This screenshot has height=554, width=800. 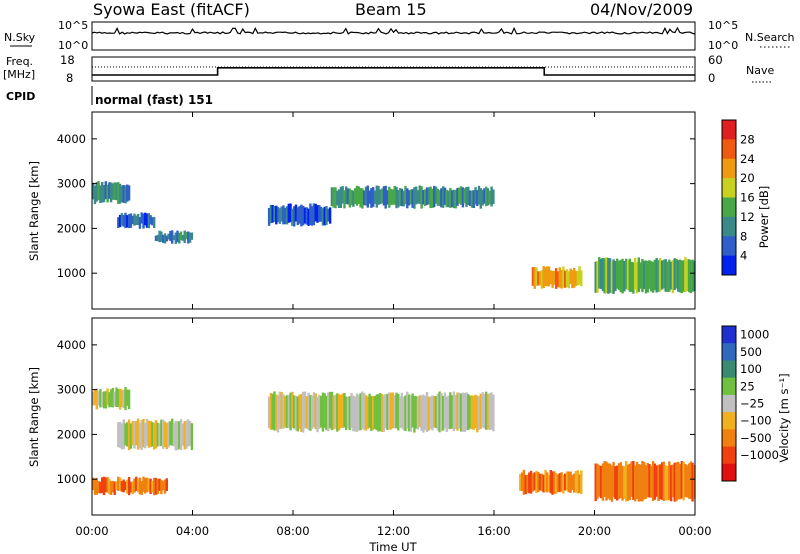 I want to click on time-tick-label: 16:00, so click(x=493, y=531).